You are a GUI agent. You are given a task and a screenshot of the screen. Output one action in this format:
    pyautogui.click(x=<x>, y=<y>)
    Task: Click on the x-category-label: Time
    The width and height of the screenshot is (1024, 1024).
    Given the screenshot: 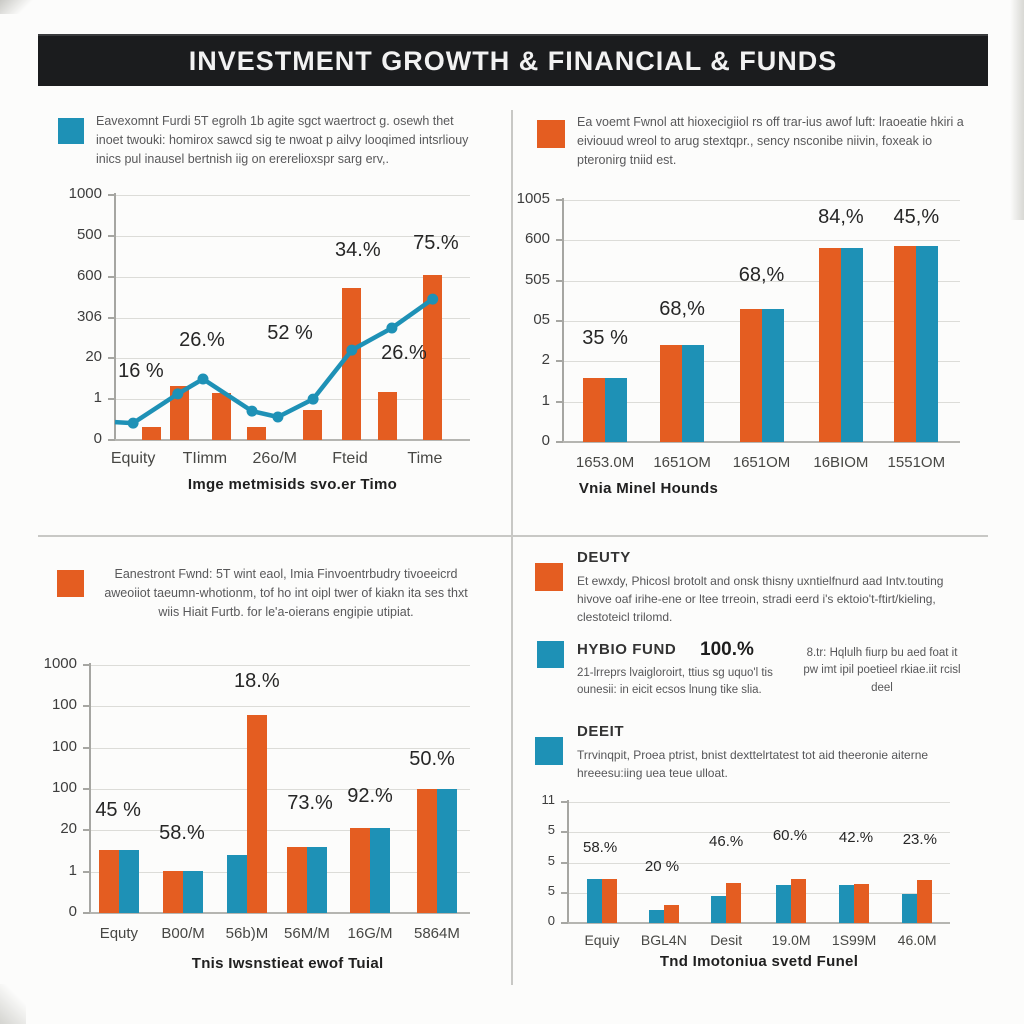 What is the action you would take?
    pyautogui.click(x=425, y=458)
    